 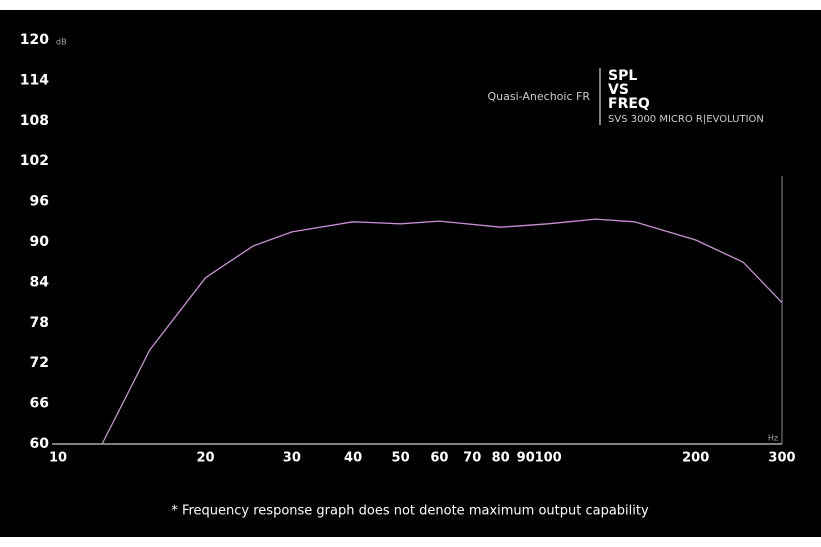 What do you see at coordinates (206, 458) in the screenshot?
I see `x-tick-label: 20` at bounding box center [206, 458].